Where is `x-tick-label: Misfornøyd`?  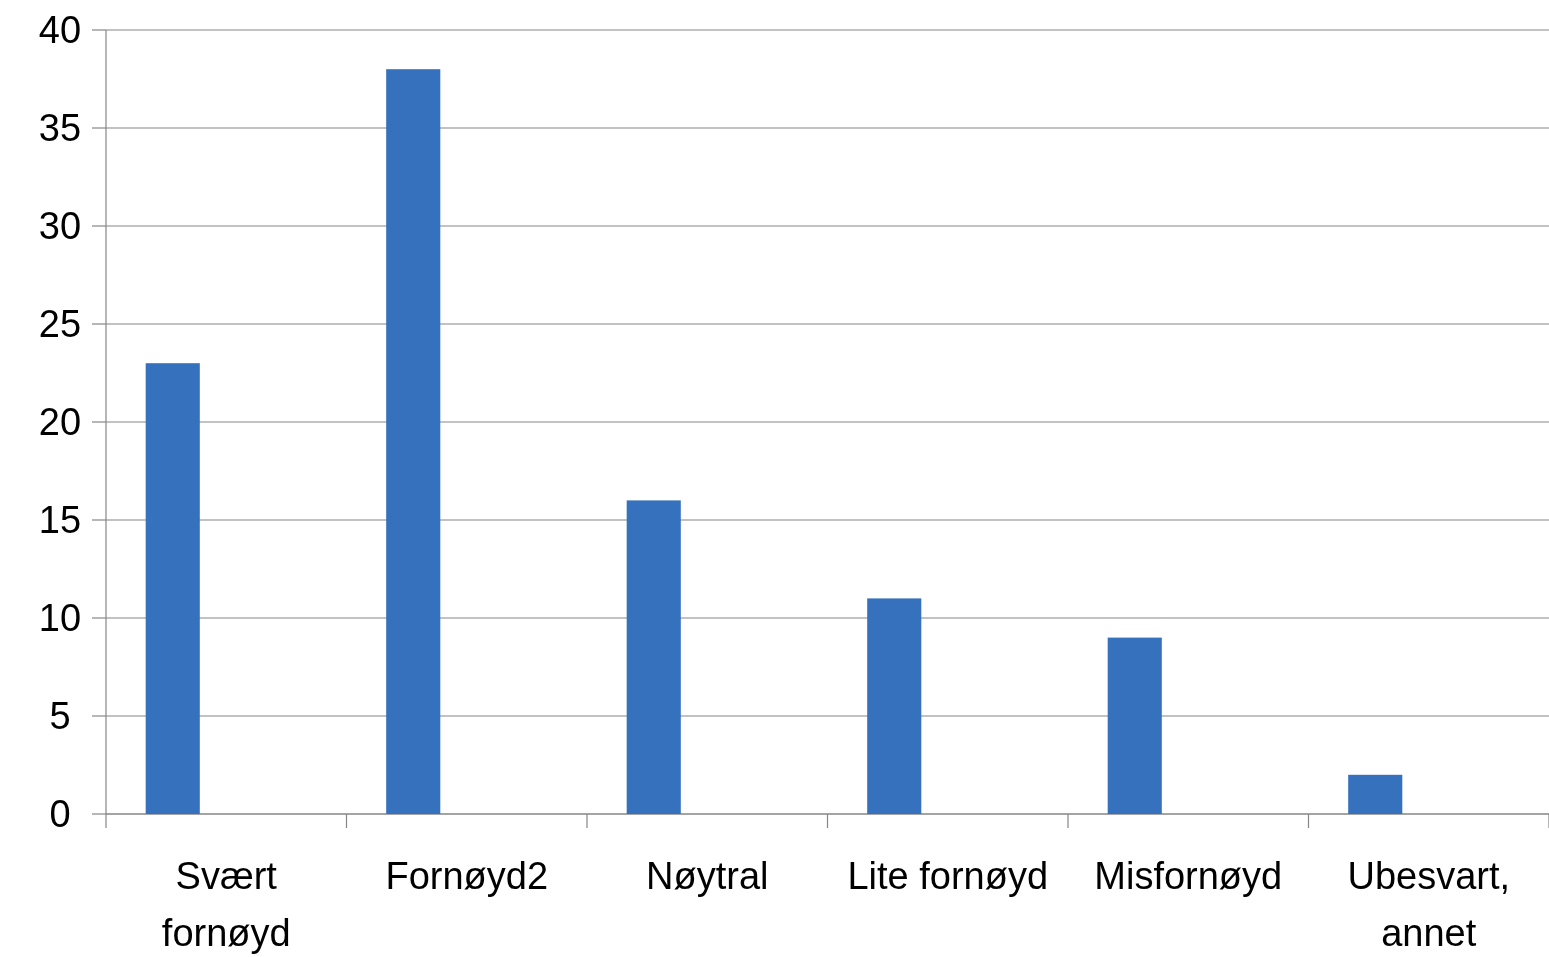 x-tick-label: Misfornøyd is located at coordinates (1188, 876).